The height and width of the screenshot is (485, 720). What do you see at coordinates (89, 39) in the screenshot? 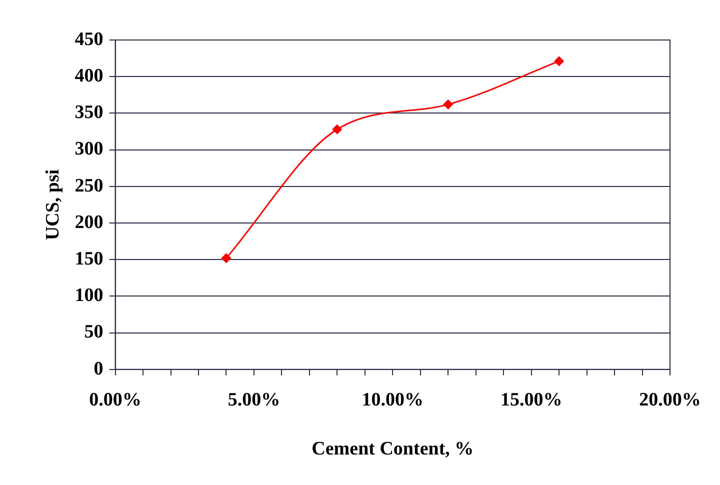
I see `y-tick-label: 450` at bounding box center [89, 39].